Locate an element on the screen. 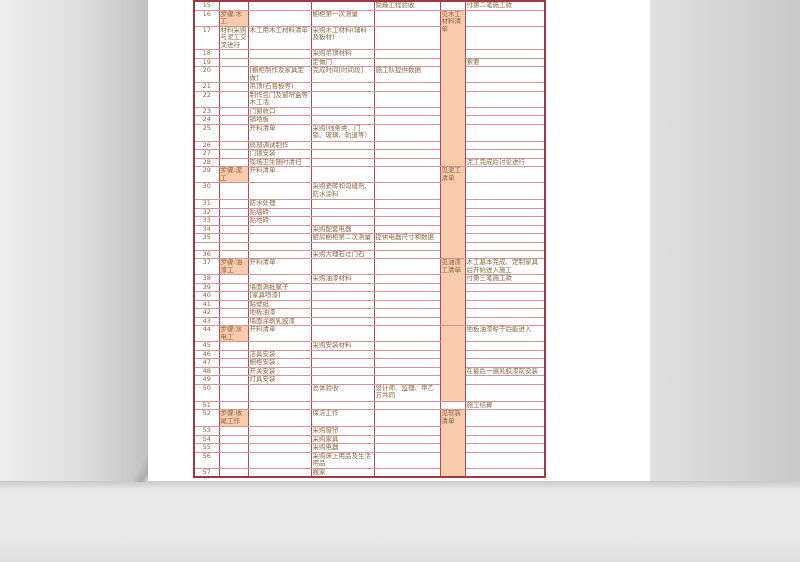  table-row: 36 采购大理石过门石 is located at coordinates (369, 254).